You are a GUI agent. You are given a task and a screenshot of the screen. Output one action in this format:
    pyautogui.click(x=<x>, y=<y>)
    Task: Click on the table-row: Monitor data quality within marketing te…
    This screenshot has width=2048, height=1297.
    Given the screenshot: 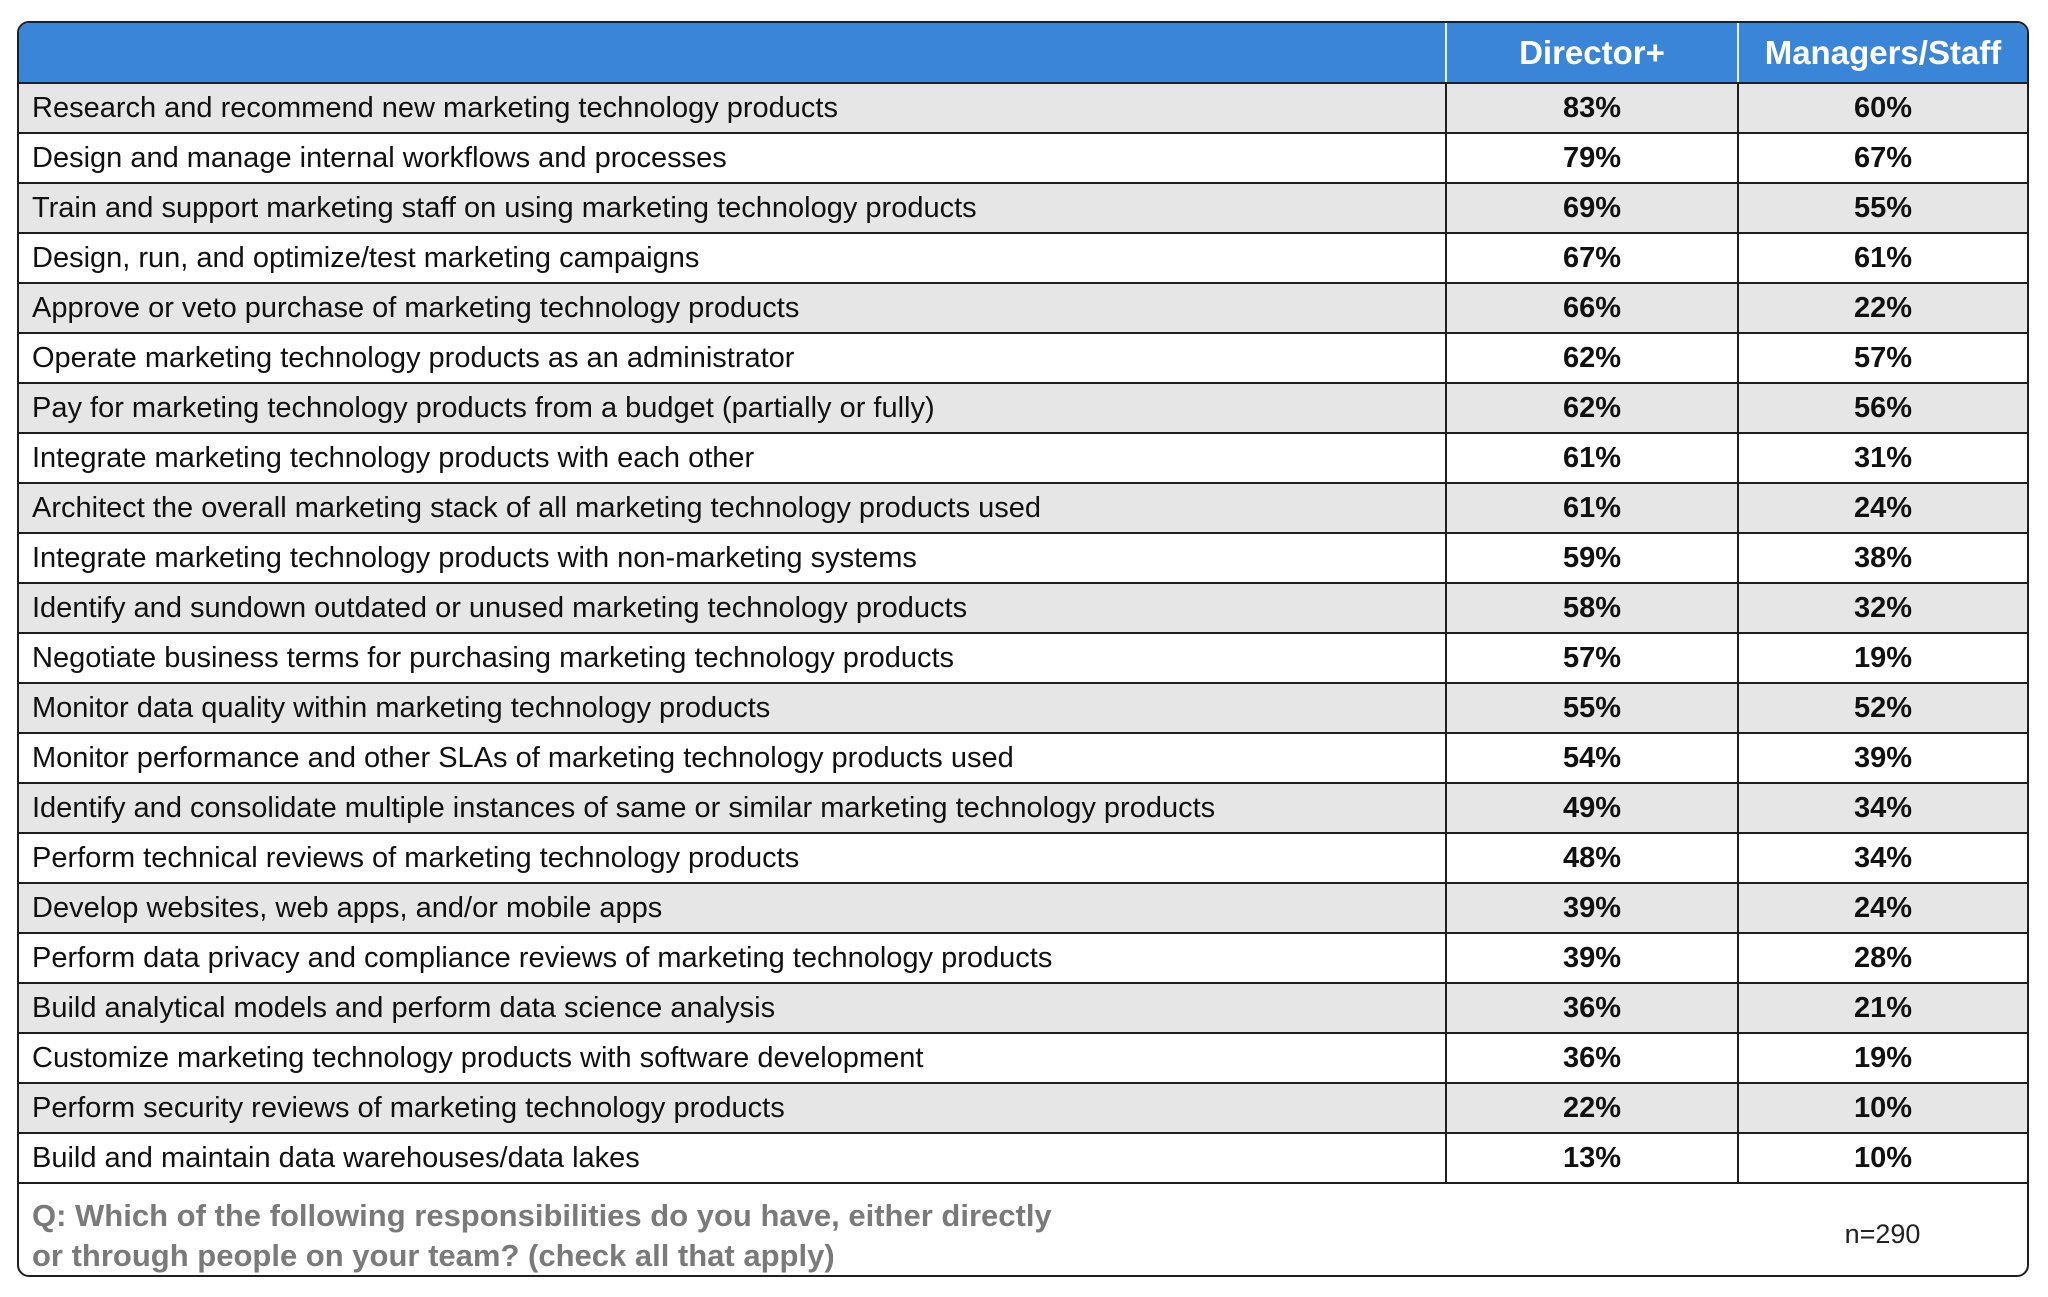 What is the action you would take?
    pyautogui.click(x=1023, y=708)
    